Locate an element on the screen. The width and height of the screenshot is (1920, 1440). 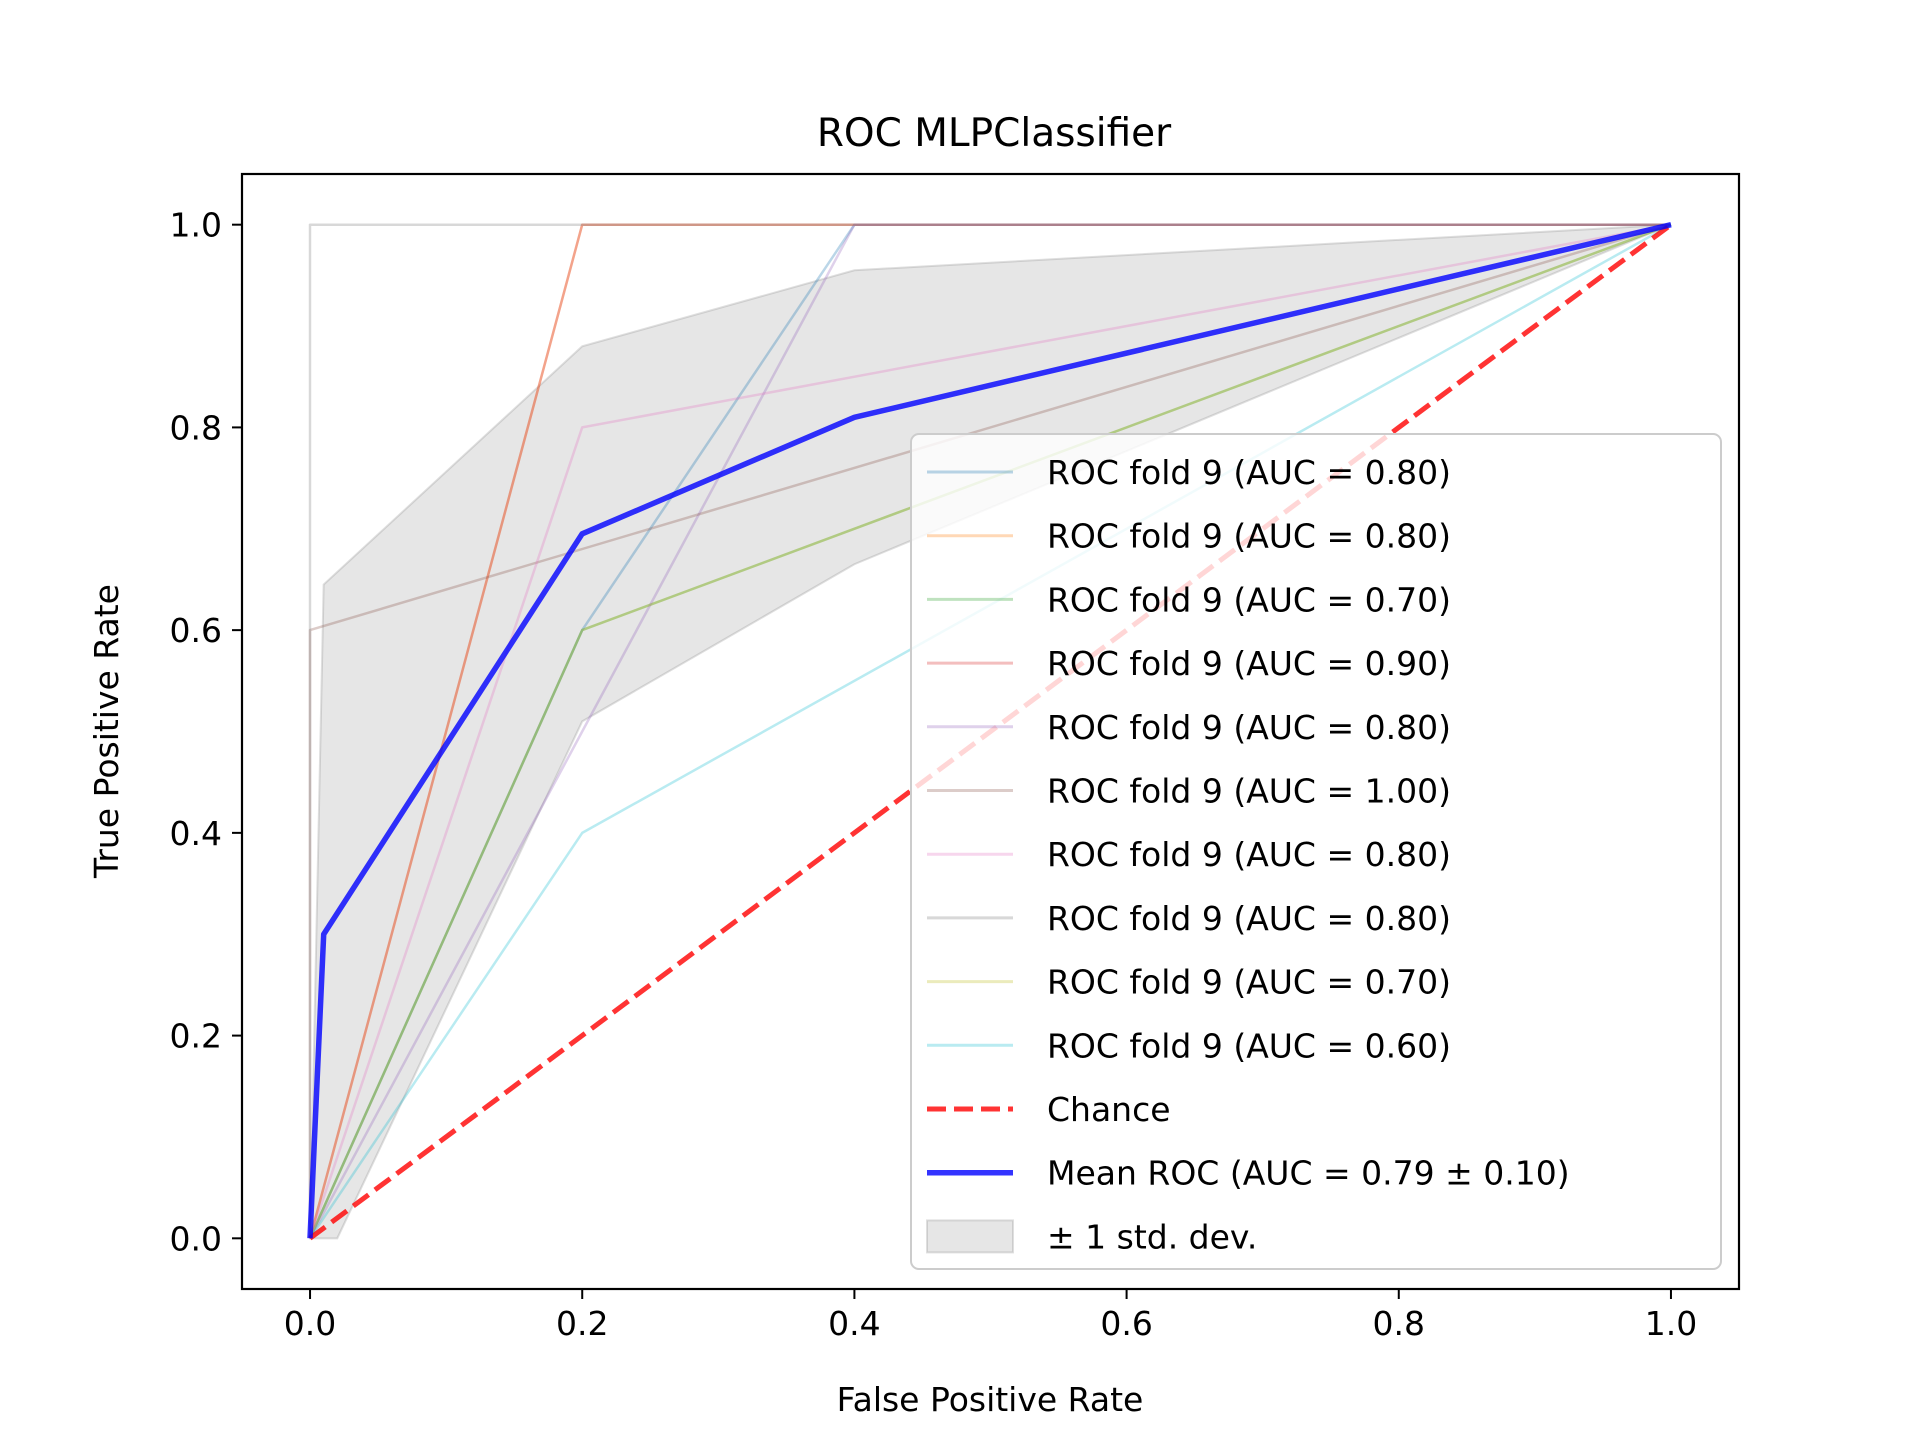
y-tick-label: 0.0 is located at coordinates (196, 1238).